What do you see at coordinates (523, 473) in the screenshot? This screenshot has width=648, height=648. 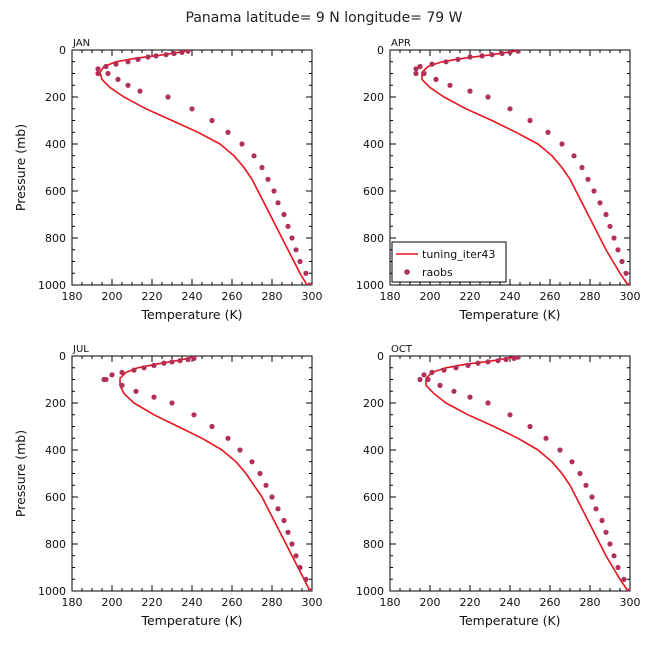 I see `plot-data` at bounding box center [523, 473].